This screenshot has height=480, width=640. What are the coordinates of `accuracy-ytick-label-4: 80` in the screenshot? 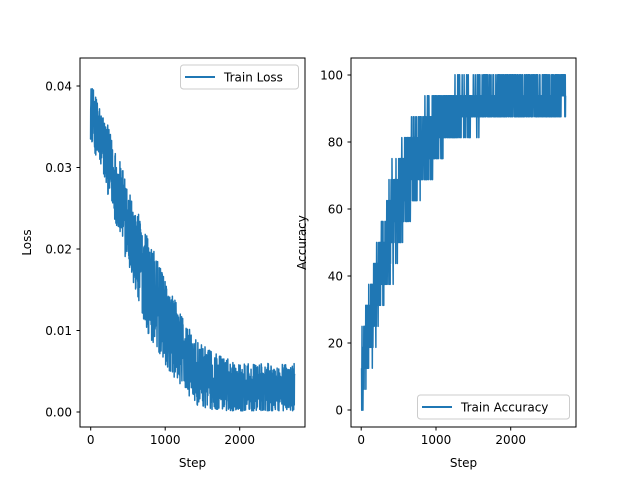 It's located at (335, 143).